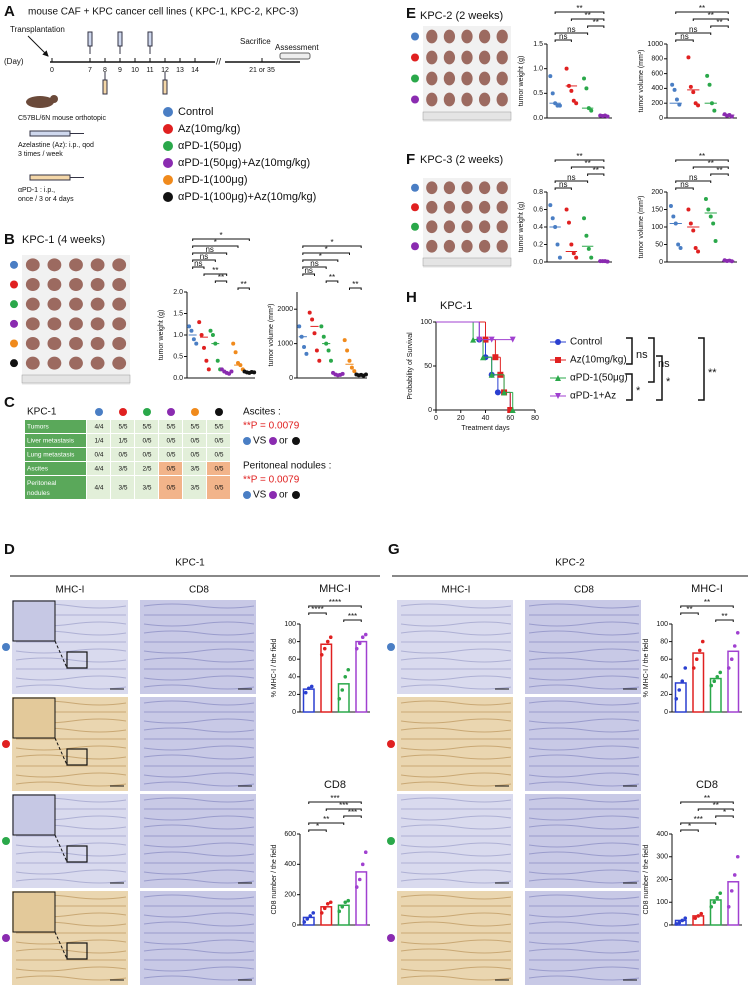 This screenshot has height=992, width=751. What do you see at coordinates (411, 297) in the screenshot?
I see `panel-letter: H` at bounding box center [411, 297].